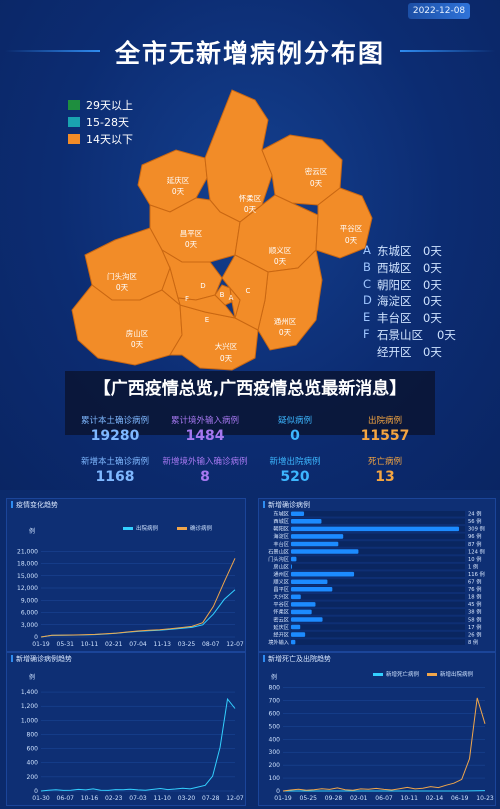 Image resolution: width=500 pixels, height=809 pixels. Describe the element at coordinates (178, 180) in the screenshot. I see `map-label-yanqing: 延庆区` at that location.